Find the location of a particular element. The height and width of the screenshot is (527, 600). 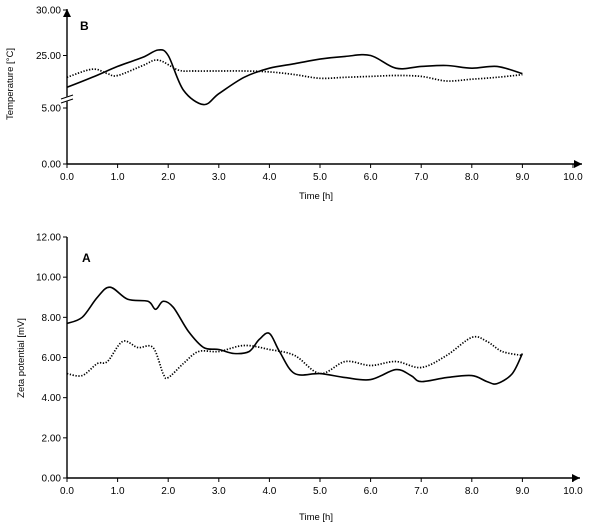

chart-a-y-tick-label-4: 8.00 is located at coordinates (52, 318).